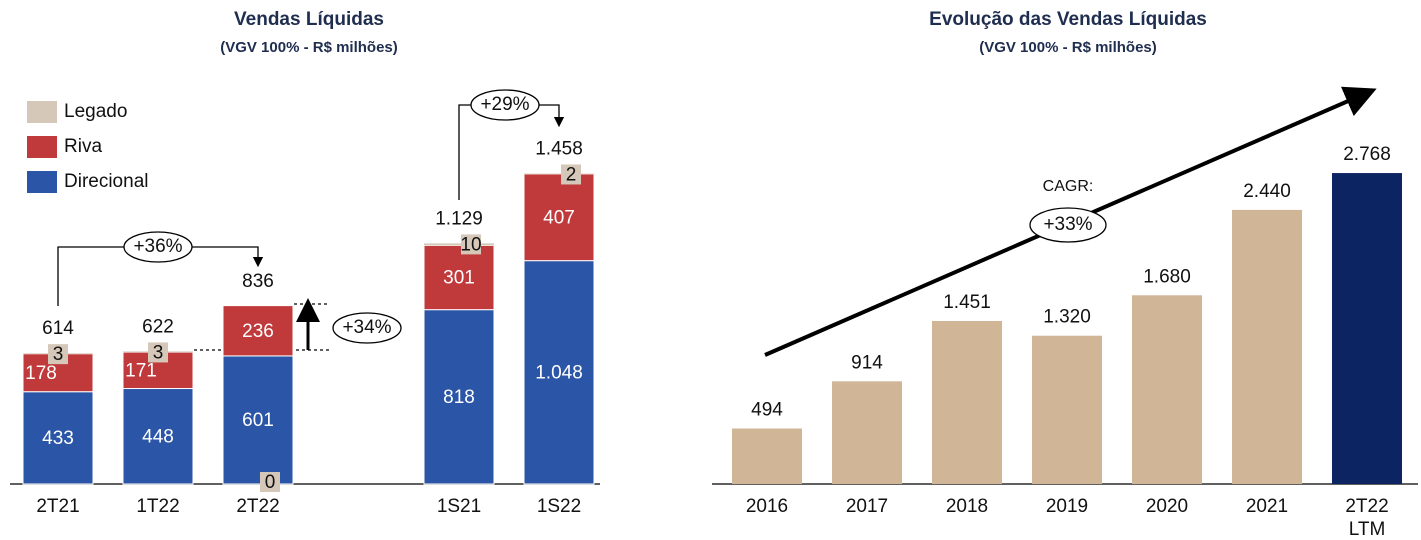 The width and height of the screenshot is (1421, 540). What do you see at coordinates (767, 410) in the screenshot?
I see `value-label: 494` at bounding box center [767, 410].